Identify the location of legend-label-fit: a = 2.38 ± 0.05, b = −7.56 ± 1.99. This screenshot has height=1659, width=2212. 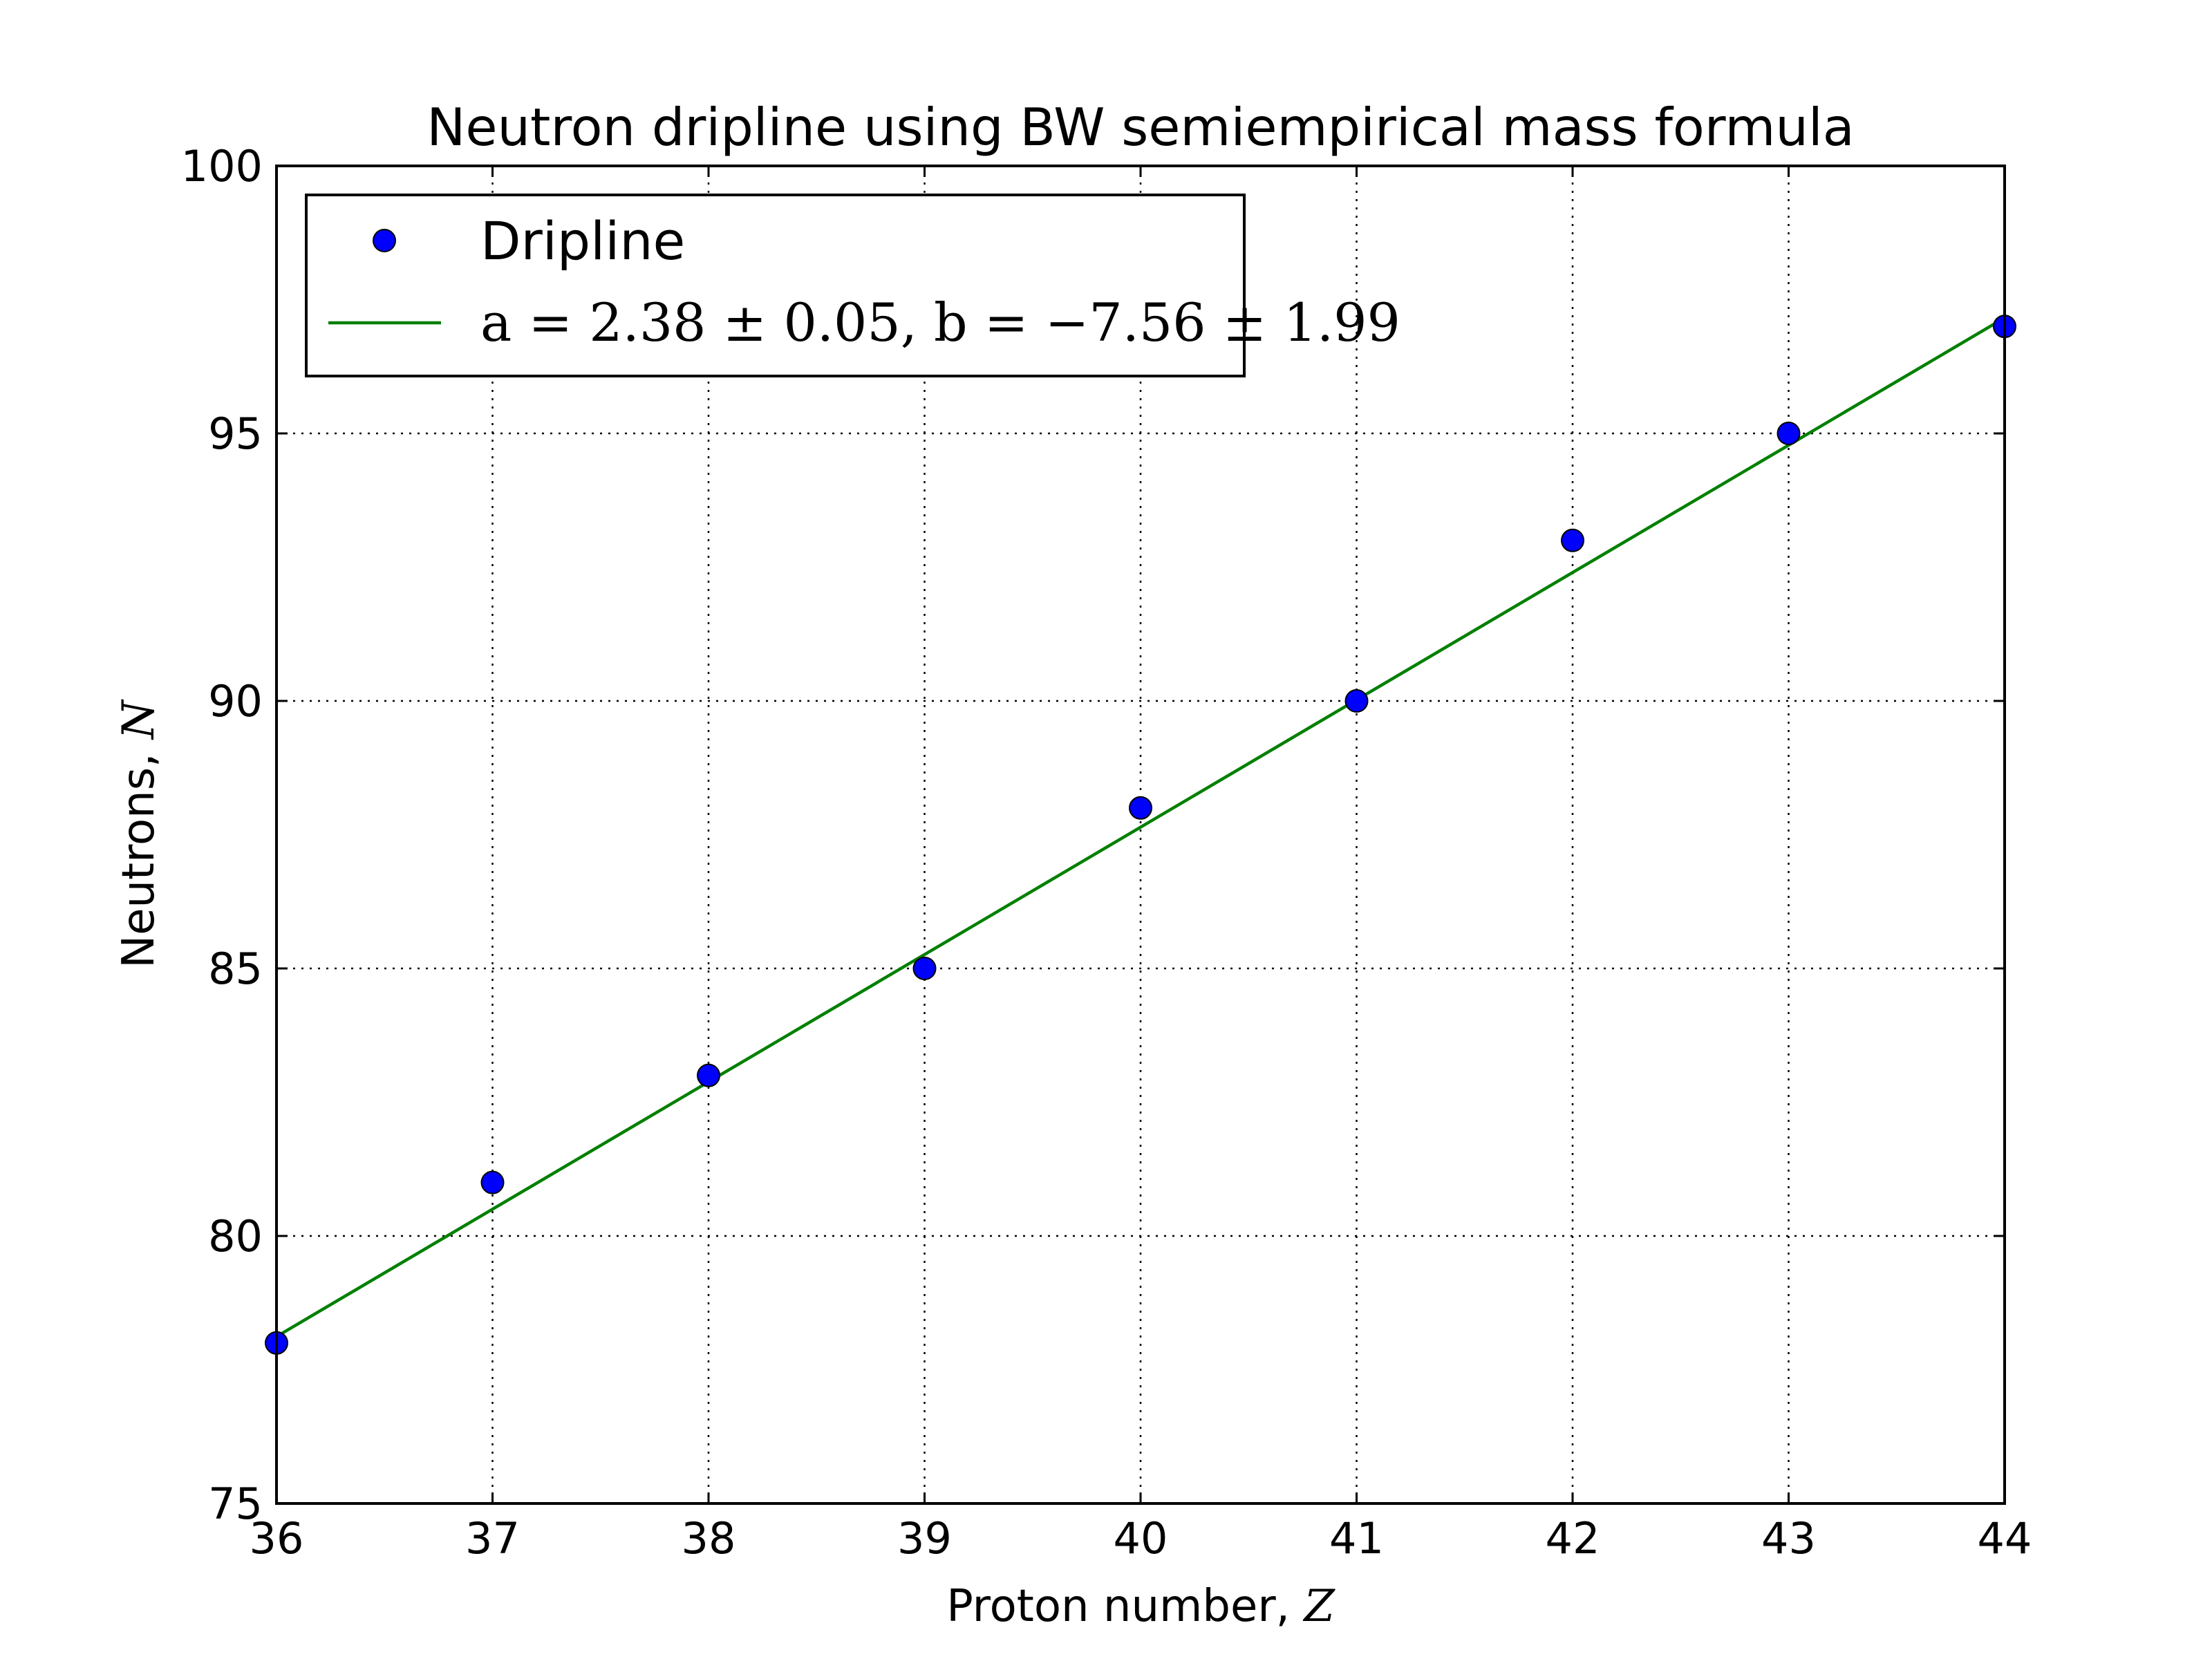
(940, 322).